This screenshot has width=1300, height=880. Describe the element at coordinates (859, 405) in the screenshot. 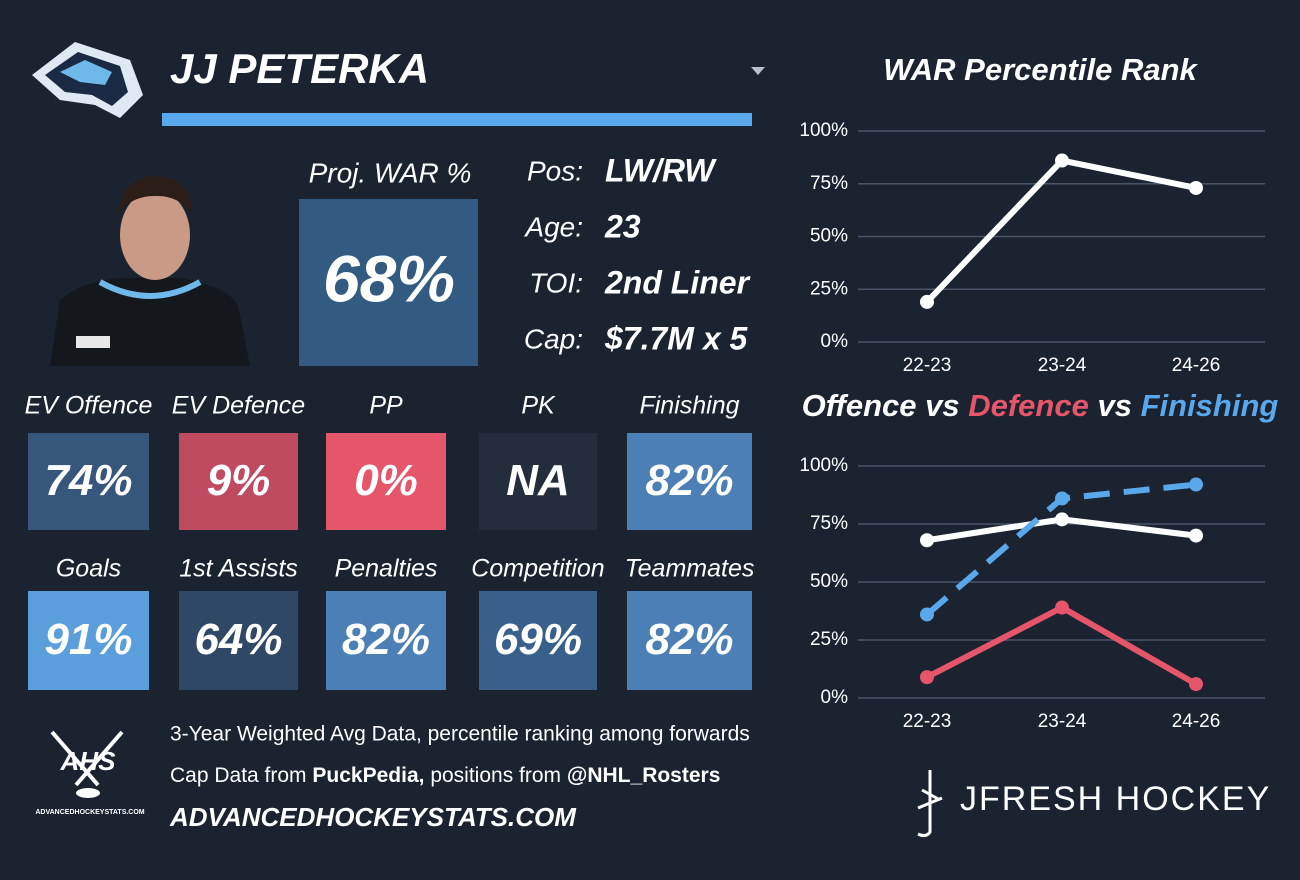

I see `legend-entry: Offence` at that location.